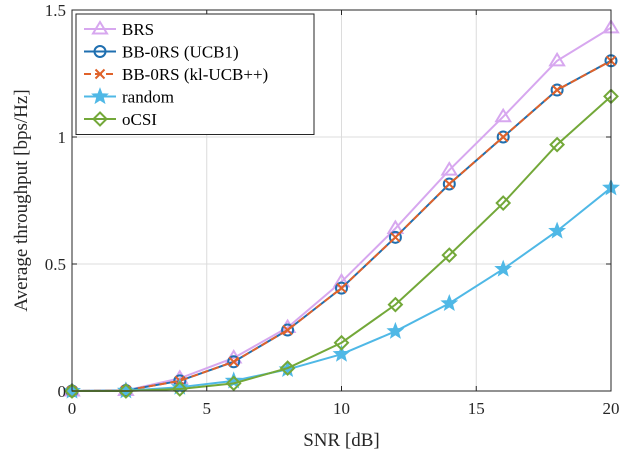  Describe the element at coordinates (138, 29) in the screenshot. I see `legend-label: BRS` at that location.